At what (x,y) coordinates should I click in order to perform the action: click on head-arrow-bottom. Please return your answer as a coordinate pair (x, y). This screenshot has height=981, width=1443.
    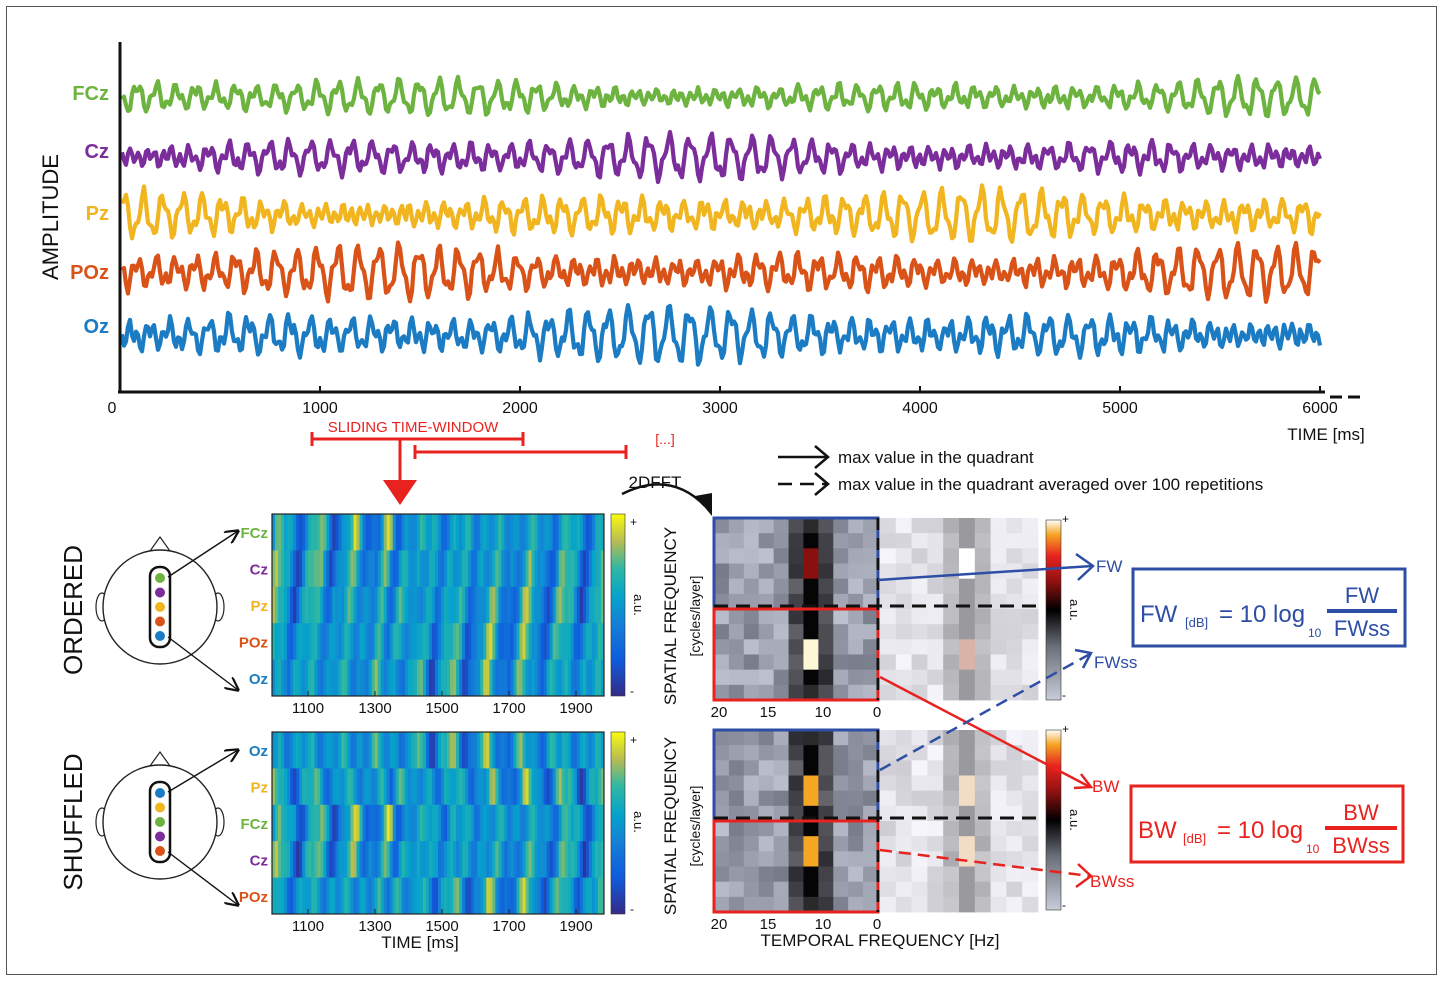
    Looking at the image, I should click on (202, 878).